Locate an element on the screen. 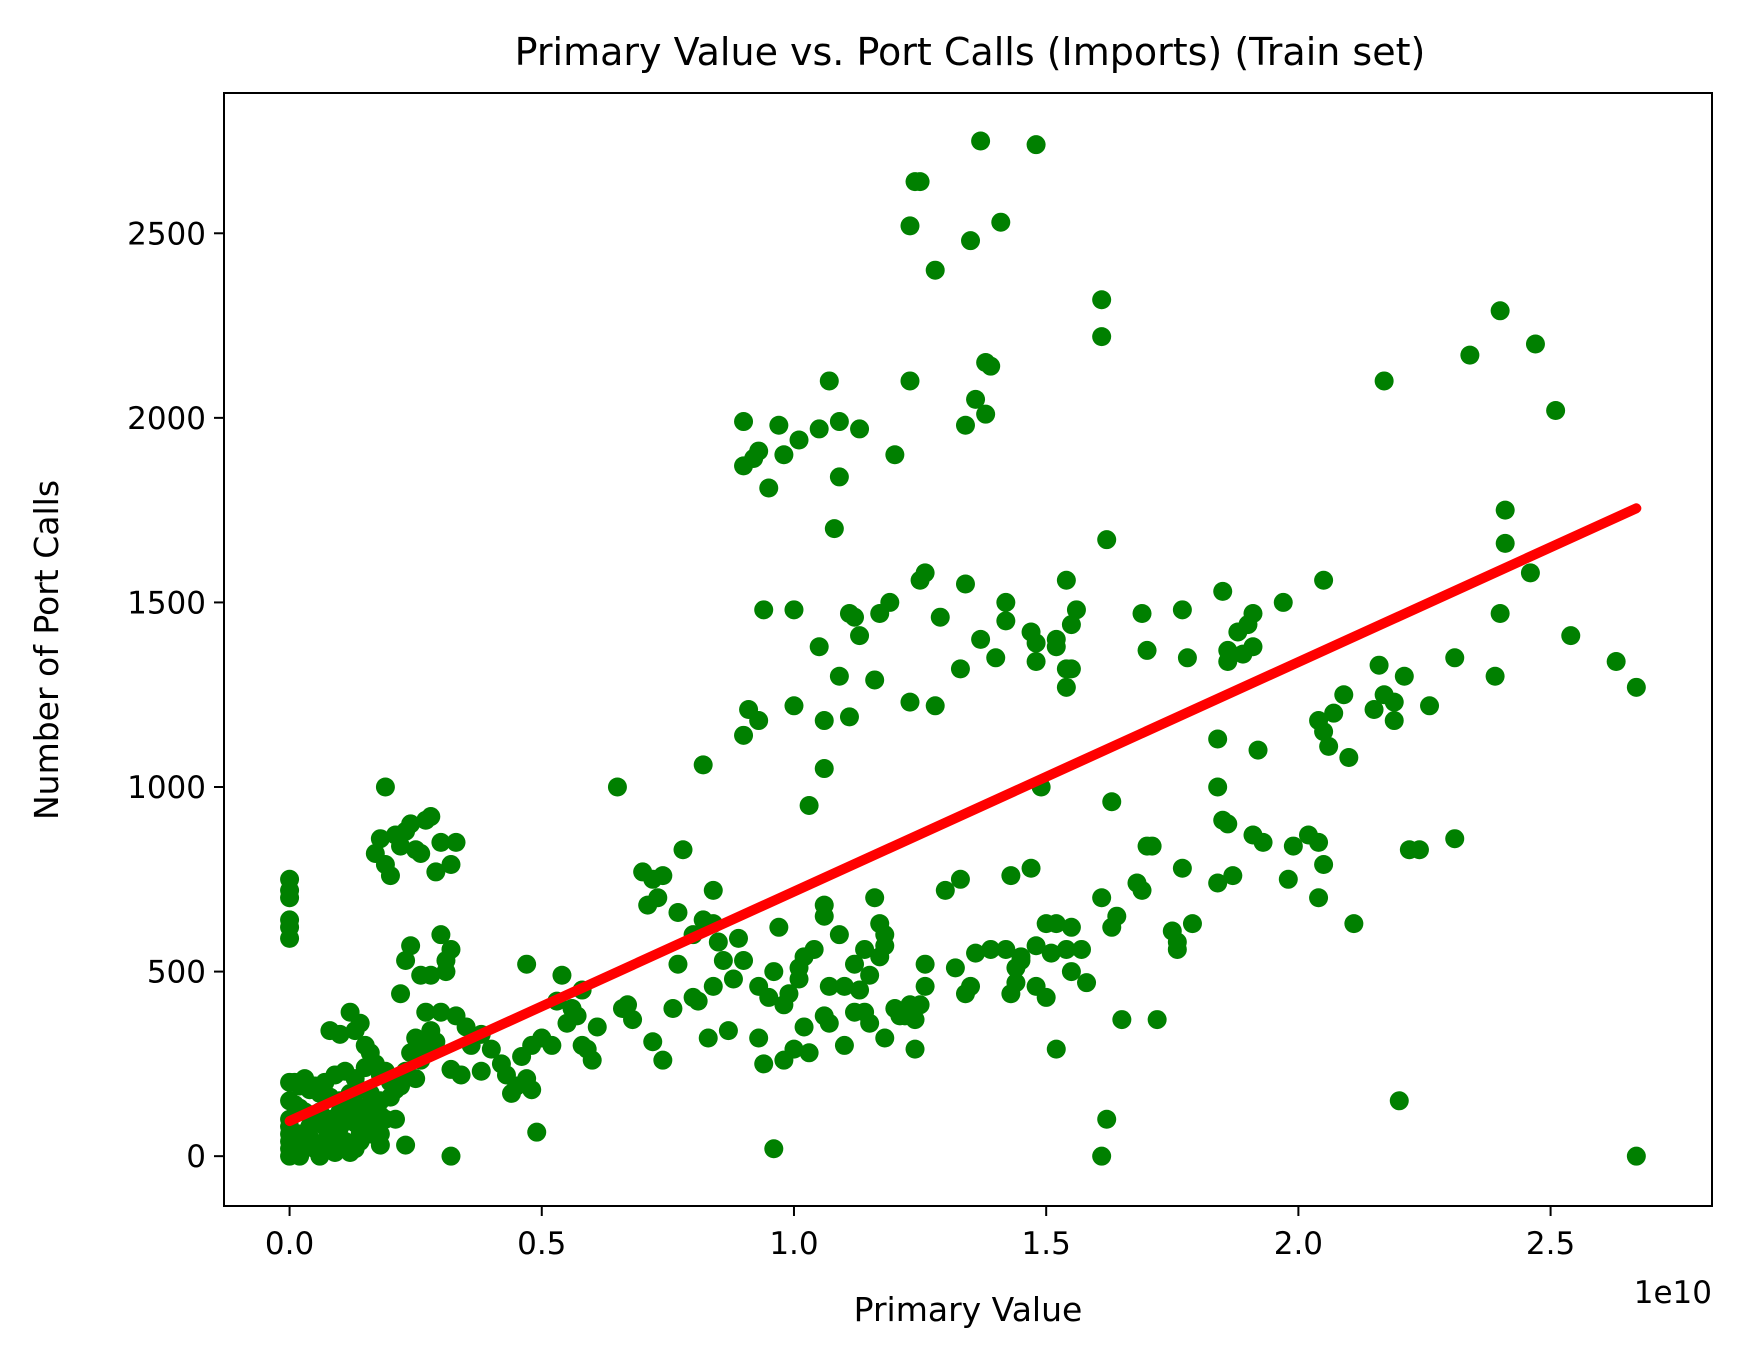 The width and height of the screenshot is (1739, 1357). x-tick-label: 0.0 is located at coordinates (289, 1244).